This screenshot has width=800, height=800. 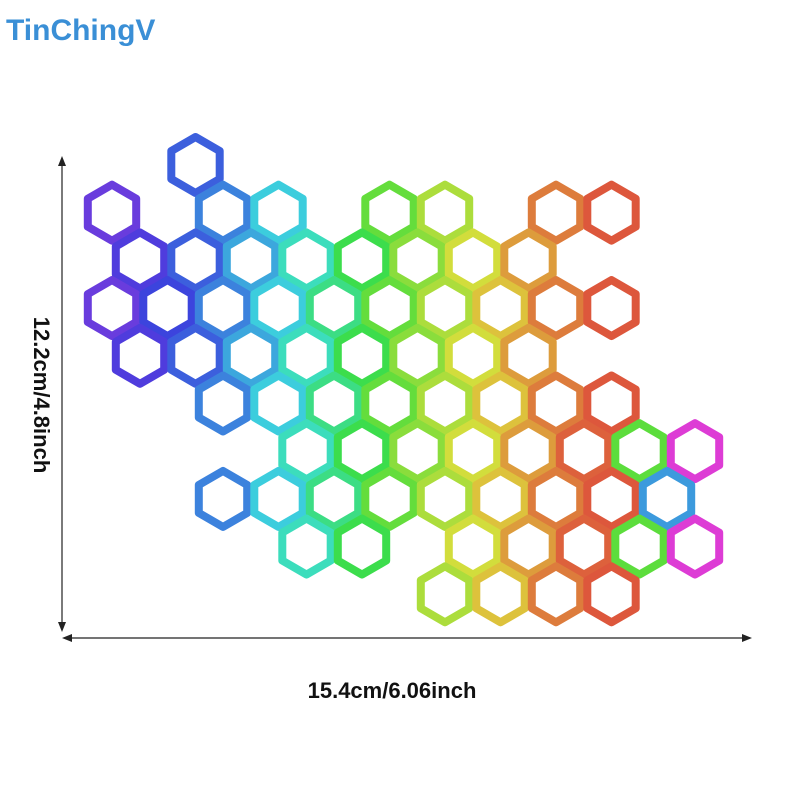 I want to click on height-label: 12.2cm/4.8inch, so click(x=41, y=395).